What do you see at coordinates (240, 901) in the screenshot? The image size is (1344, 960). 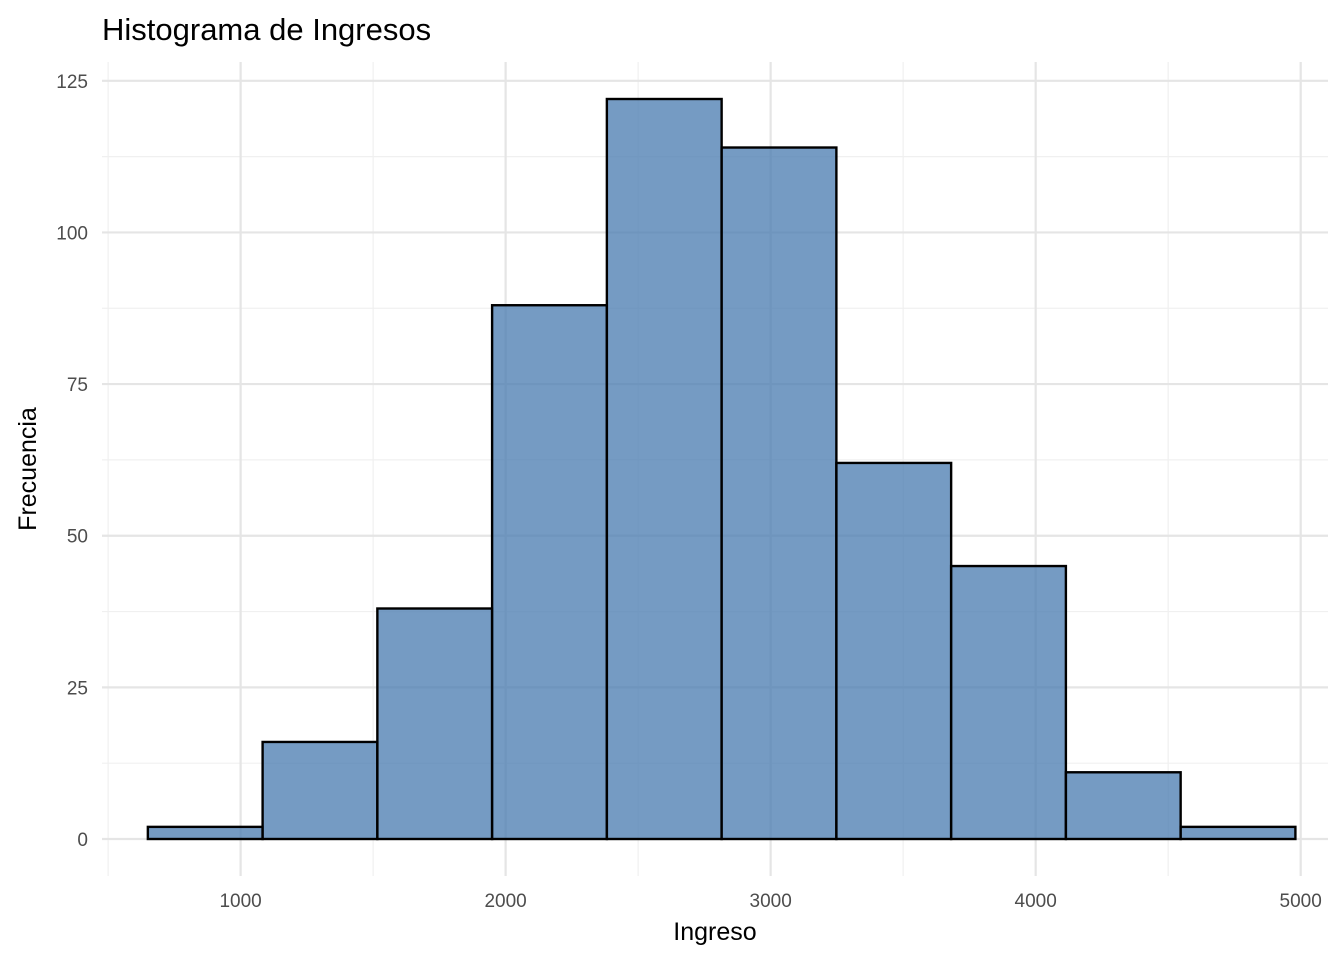 I see `x-tick-label-0: 1000` at bounding box center [240, 901].